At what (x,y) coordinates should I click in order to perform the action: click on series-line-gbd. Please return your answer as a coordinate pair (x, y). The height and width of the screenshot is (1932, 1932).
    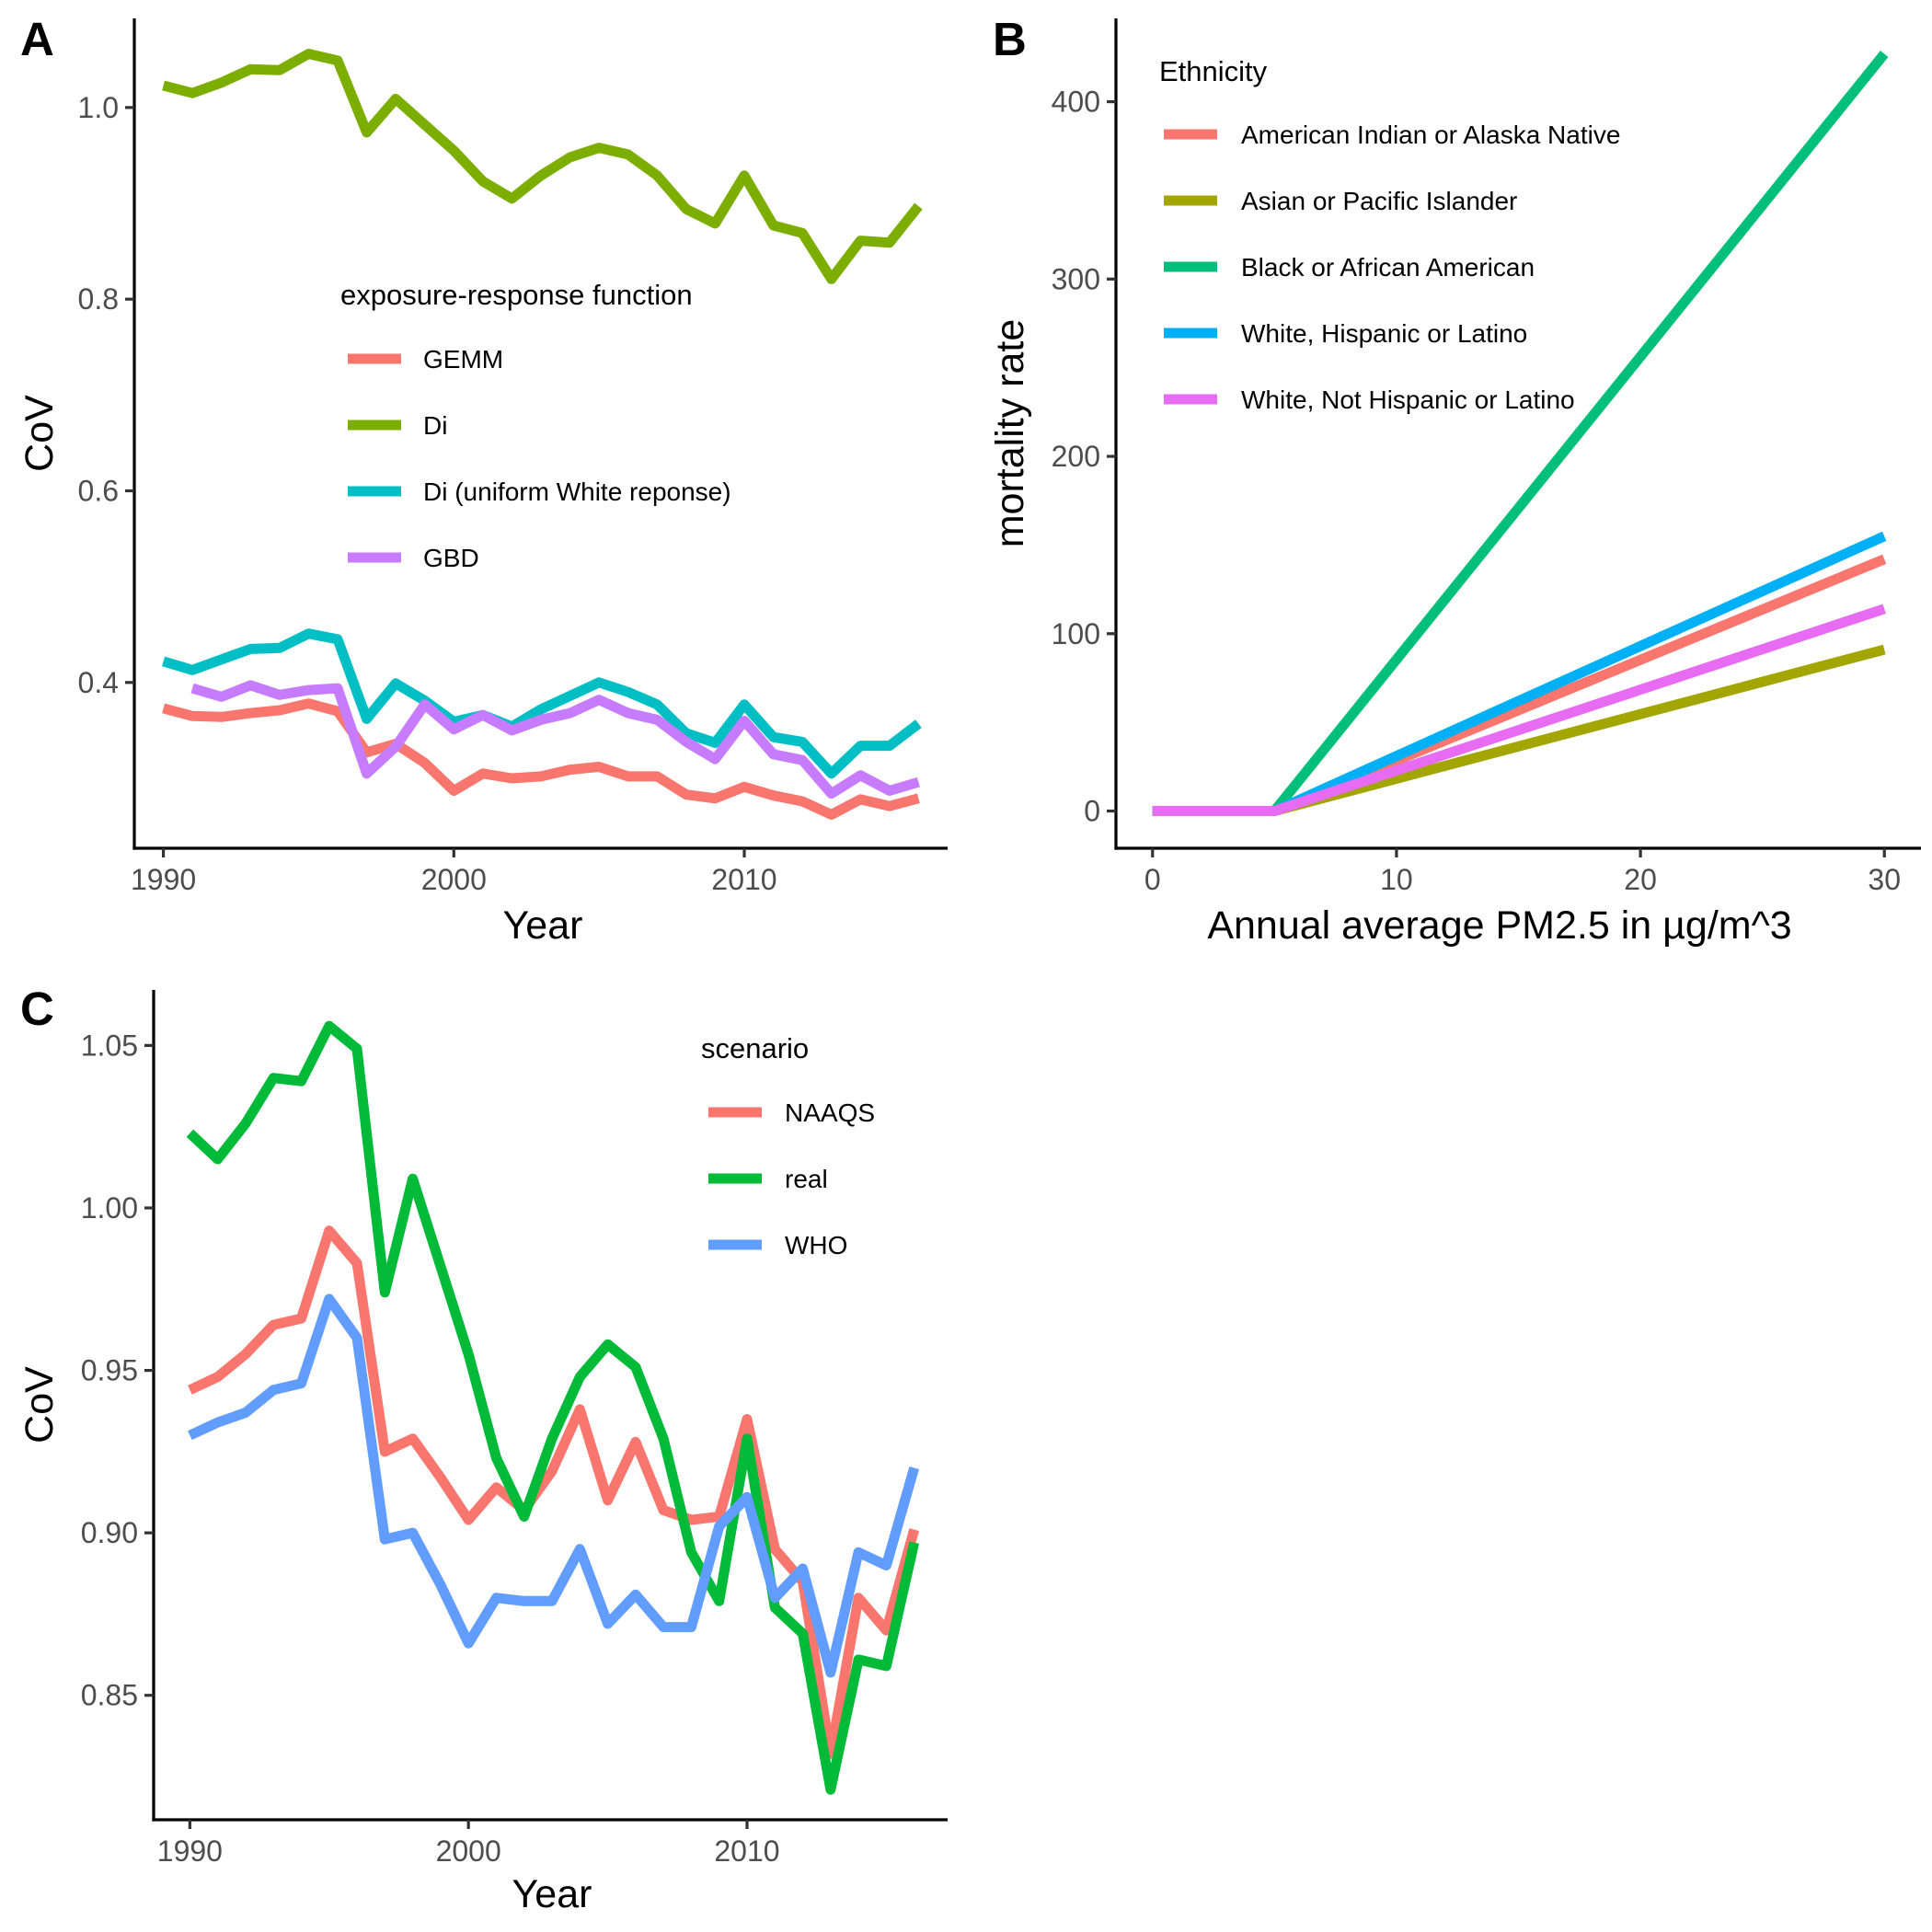
    Looking at the image, I should click on (555, 739).